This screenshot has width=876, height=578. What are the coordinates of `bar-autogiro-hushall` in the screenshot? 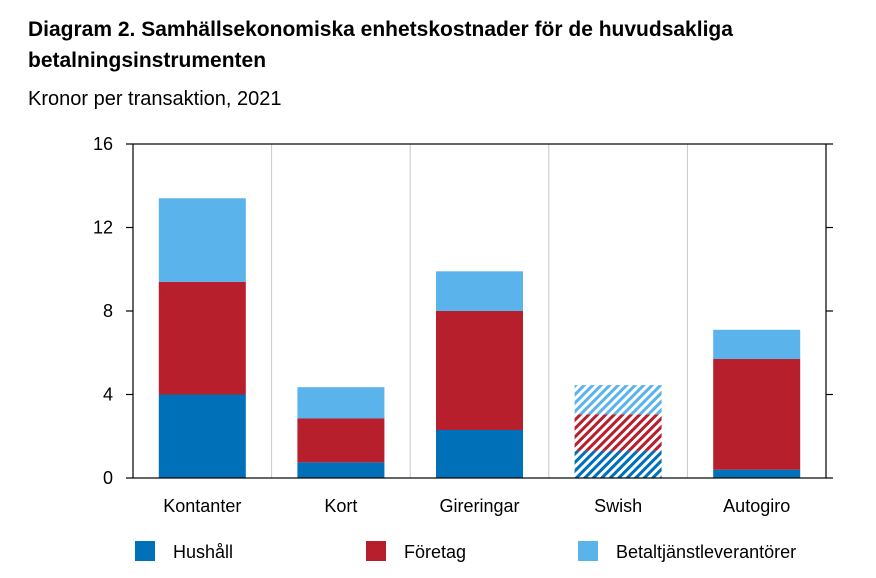 It's located at (757, 473).